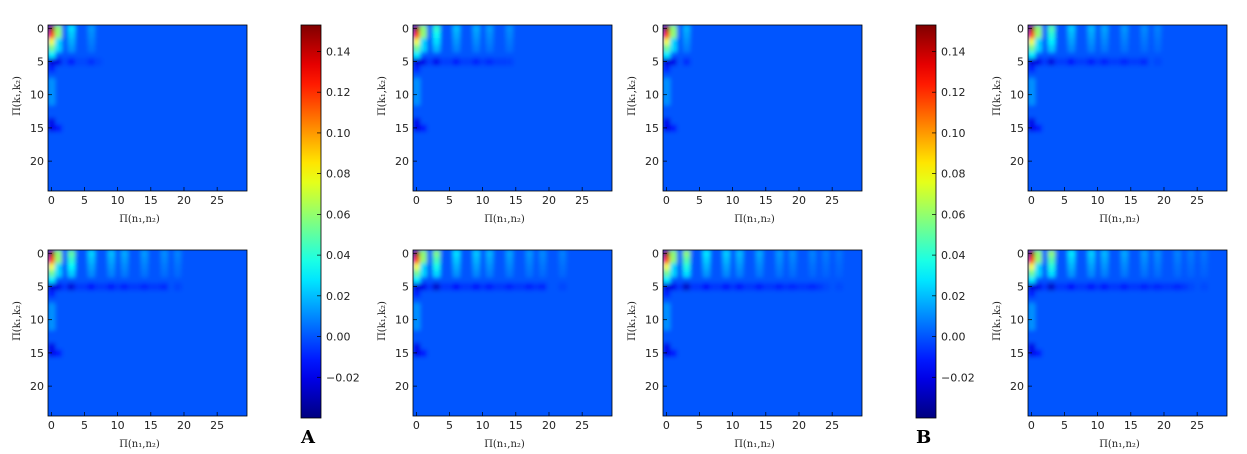 This screenshot has height=454, width=1247. What do you see at coordinates (652, 95) in the screenshot?
I see `y-tick-label: 10` at bounding box center [652, 95].